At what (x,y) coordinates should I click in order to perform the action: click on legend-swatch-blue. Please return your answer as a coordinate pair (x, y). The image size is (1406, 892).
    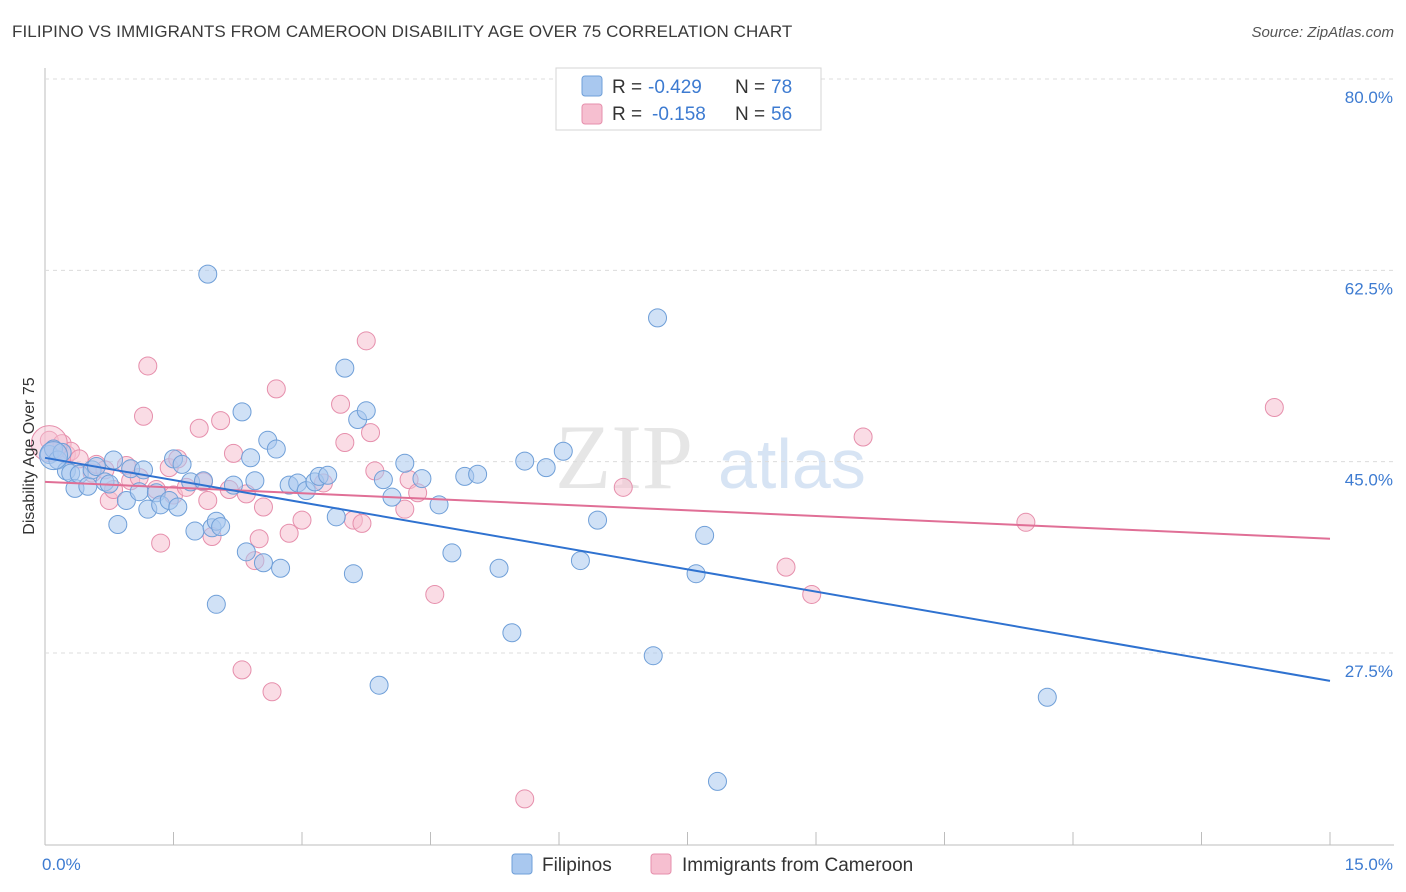
    Looking at the image, I should click on (592, 86).